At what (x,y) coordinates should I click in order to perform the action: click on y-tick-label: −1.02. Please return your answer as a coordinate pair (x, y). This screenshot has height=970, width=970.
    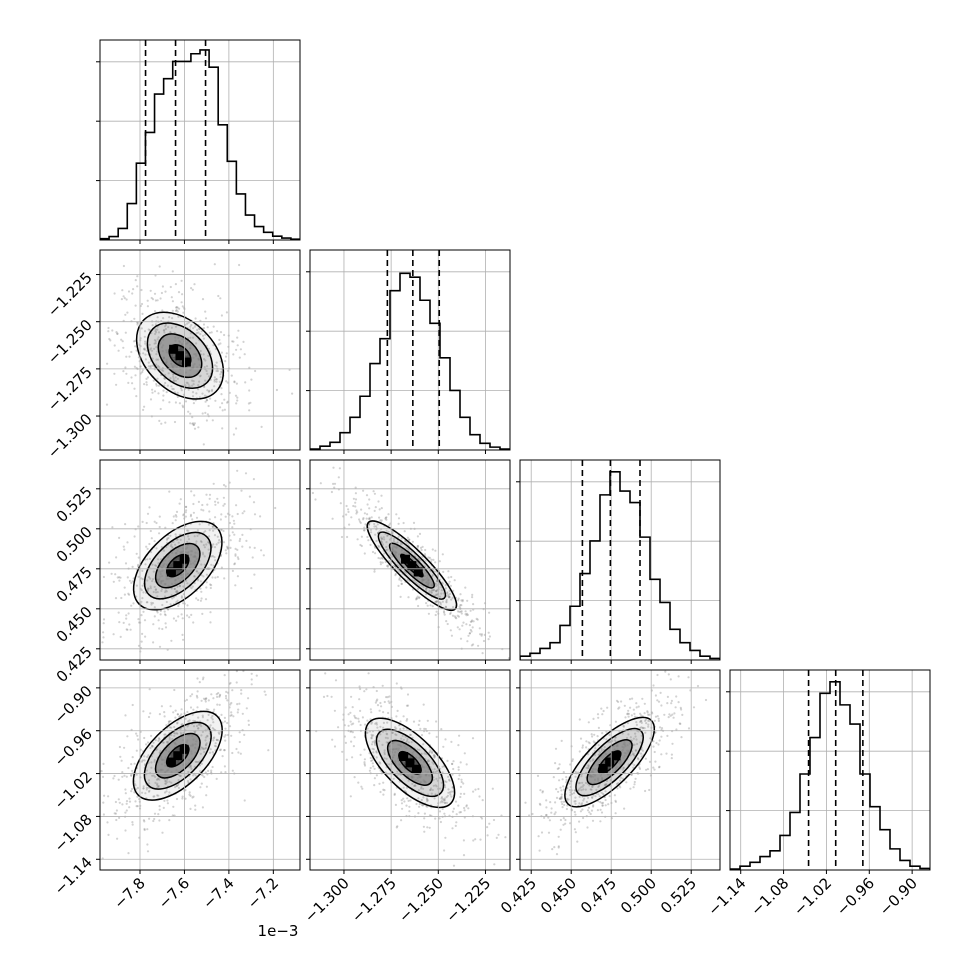
    Looking at the image, I should click on (73, 790).